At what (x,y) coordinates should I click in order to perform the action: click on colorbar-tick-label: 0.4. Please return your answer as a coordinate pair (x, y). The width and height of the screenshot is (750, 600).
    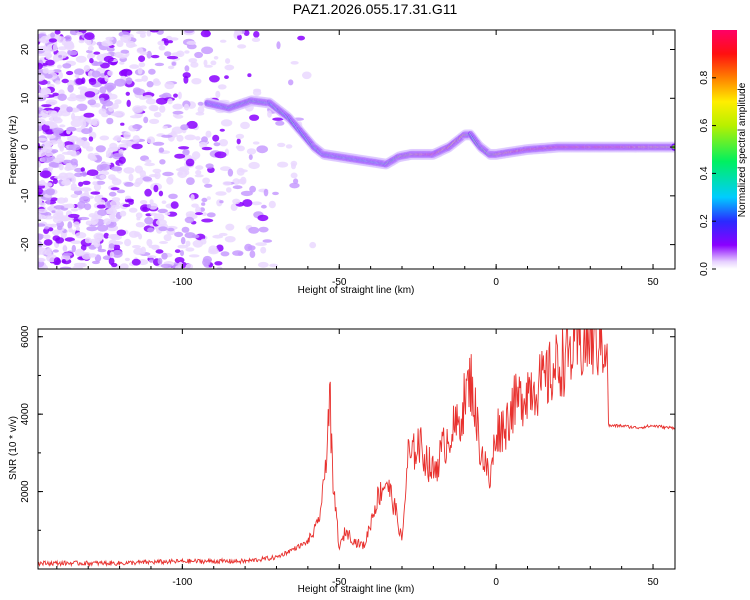
    Looking at the image, I should click on (704, 173).